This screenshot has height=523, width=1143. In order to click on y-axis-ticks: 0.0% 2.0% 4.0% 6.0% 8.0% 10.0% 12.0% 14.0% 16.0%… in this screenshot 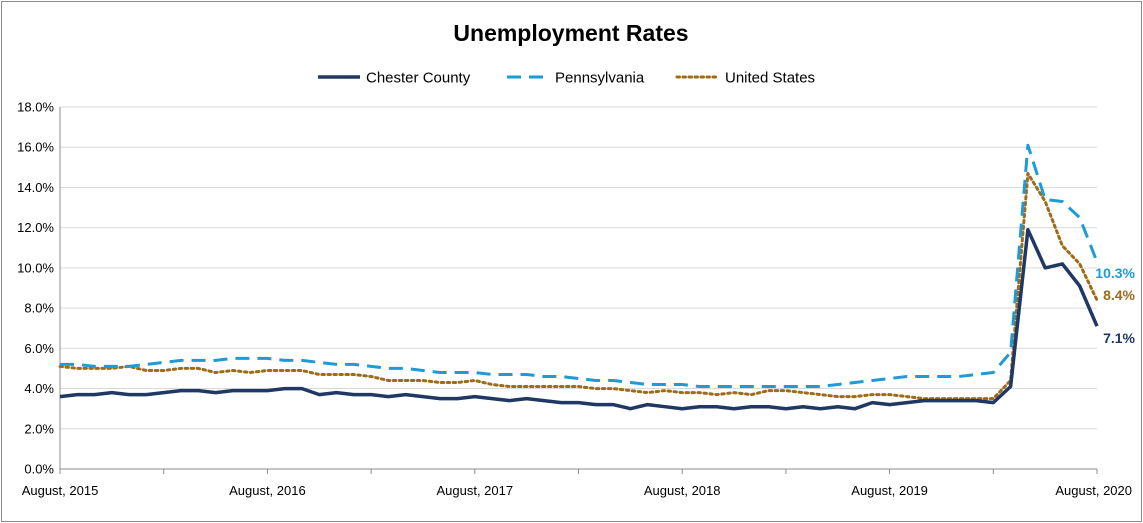, I will do `click(35, 288)`.